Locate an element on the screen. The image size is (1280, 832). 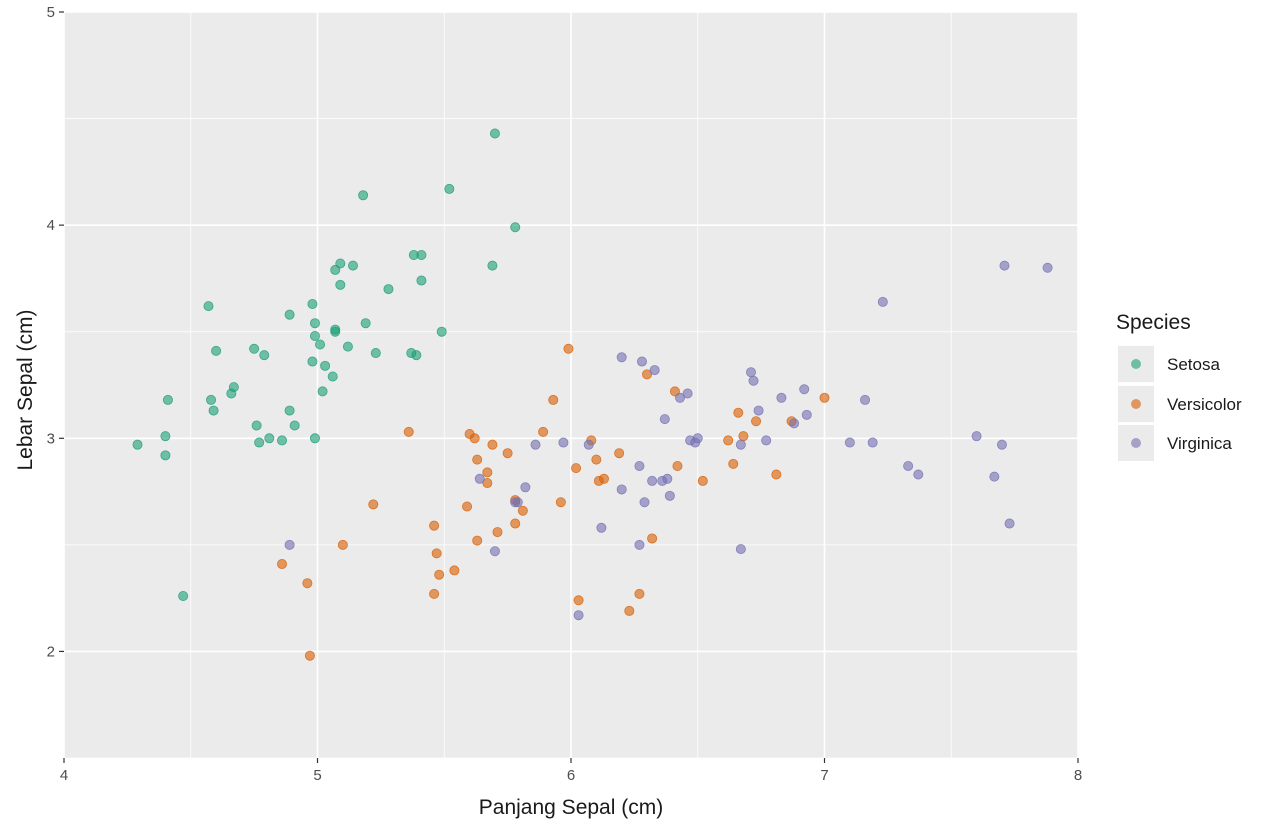
x-tick-label: 7 is located at coordinates (824, 775).